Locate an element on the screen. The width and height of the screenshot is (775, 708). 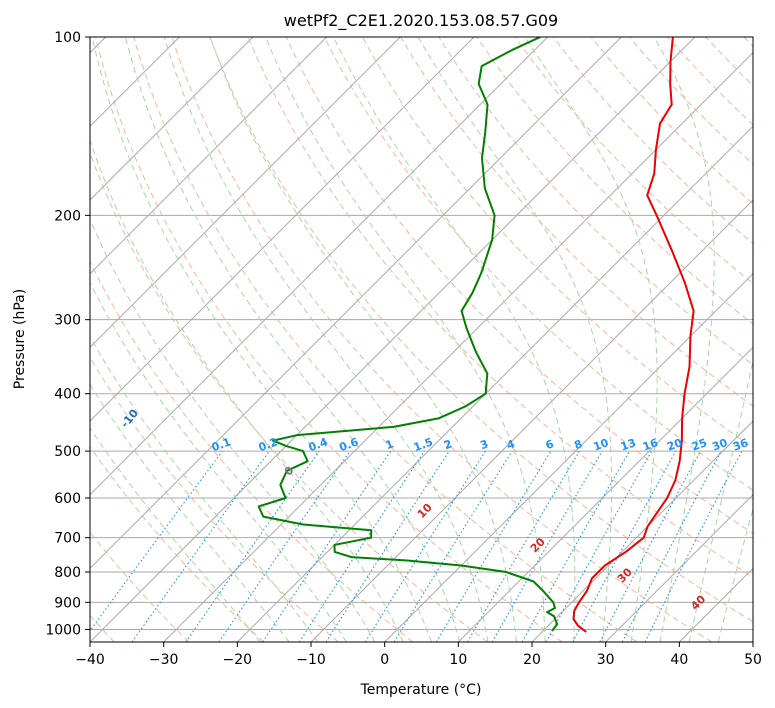
mixing-ratio-label: 36 is located at coordinates (740, 445).